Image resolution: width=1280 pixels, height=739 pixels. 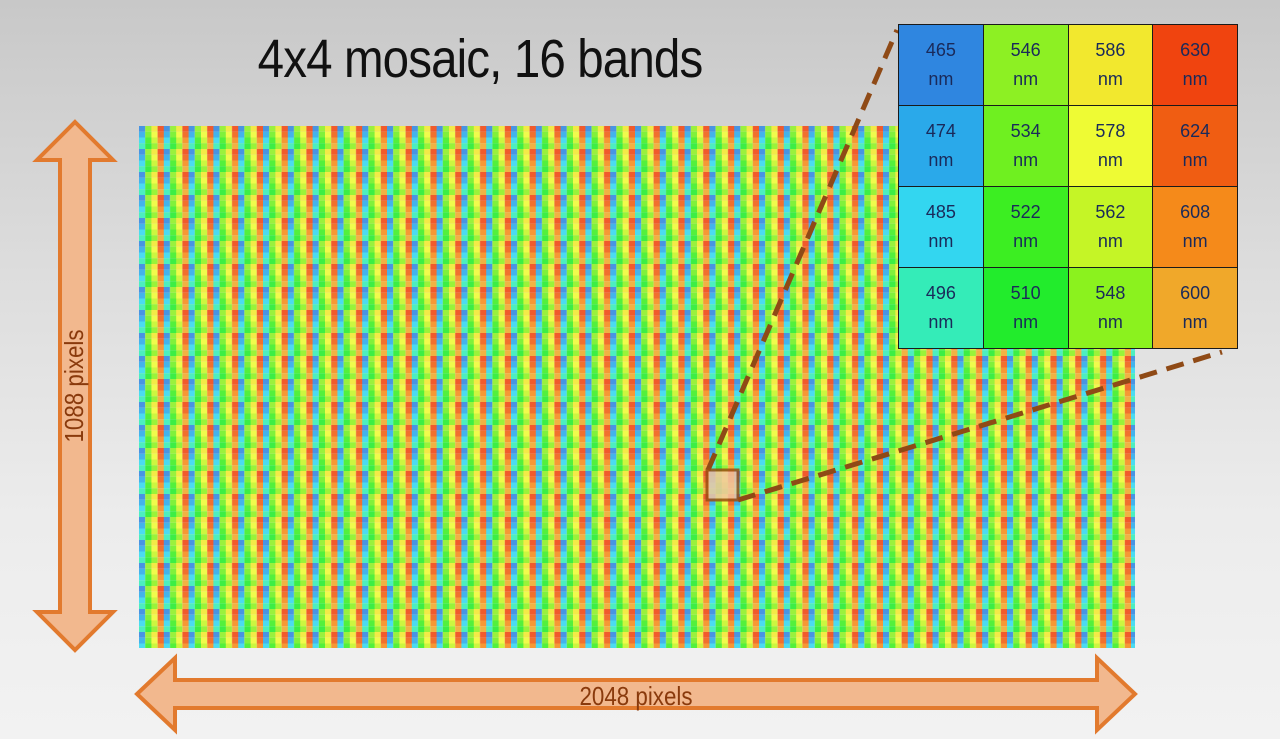 What do you see at coordinates (1110, 146) in the screenshot?
I see `band-cell: 578 nm` at bounding box center [1110, 146].